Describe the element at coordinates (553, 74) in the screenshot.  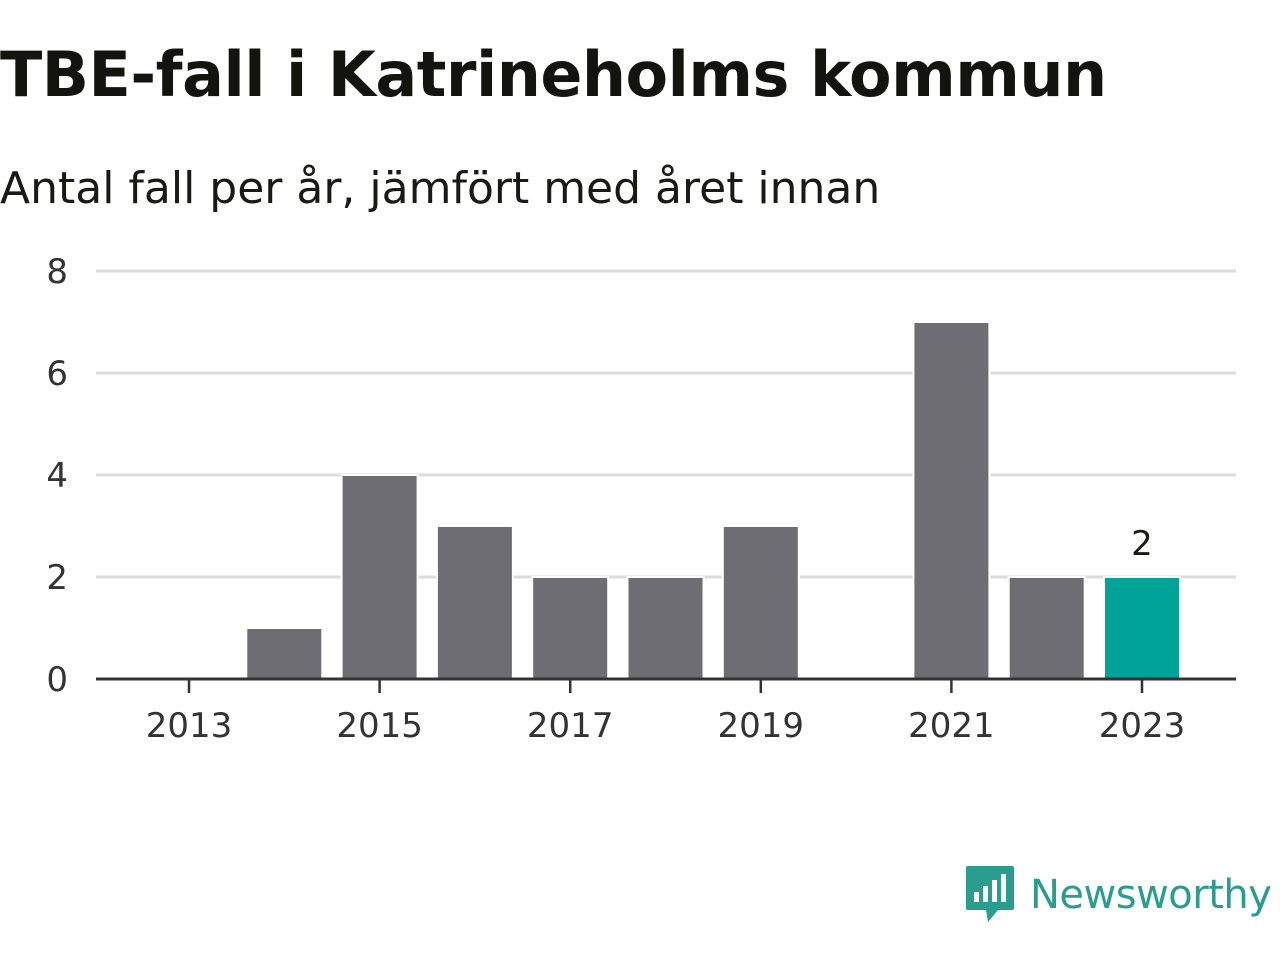
I see `chart-title: TBE-fall i Katrineholms kommun` at that location.